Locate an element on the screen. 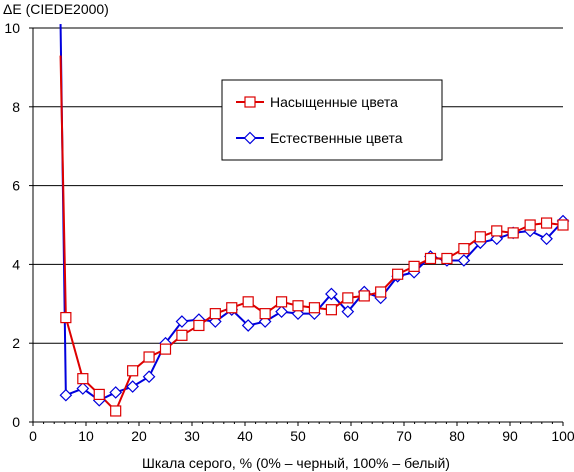  x-tick-label-50: 50 is located at coordinates (298, 436).